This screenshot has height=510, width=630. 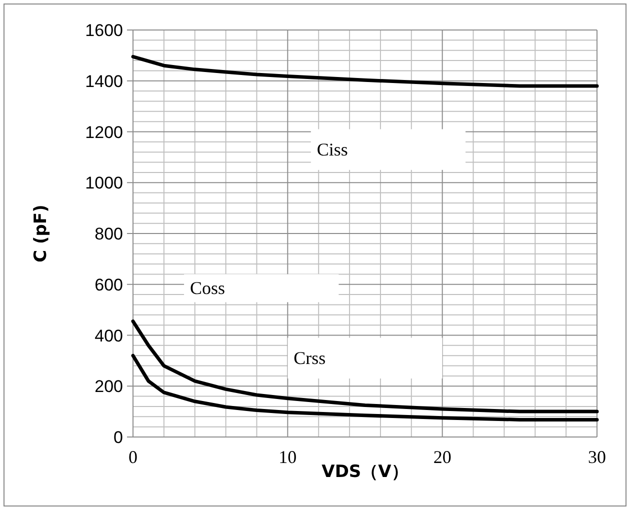 What do you see at coordinates (108, 336) in the screenshot?
I see `y-tick-label: 400` at bounding box center [108, 336].